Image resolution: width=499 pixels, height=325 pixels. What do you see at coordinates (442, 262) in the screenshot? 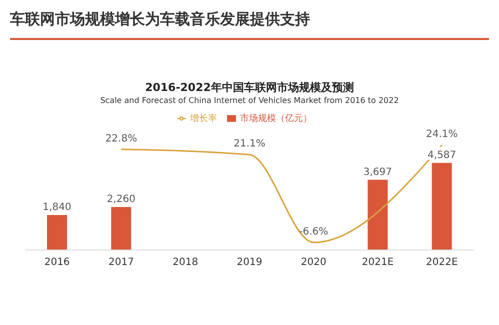
I see `x-tick-label: 2022E` at bounding box center [442, 262].